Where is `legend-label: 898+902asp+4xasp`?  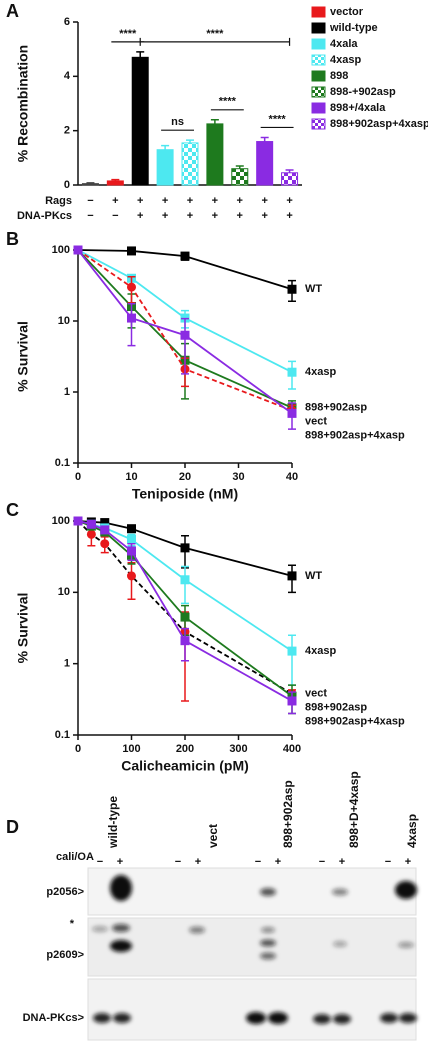
legend-label: 898+902asp+4xasp is located at coordinates (379, 124).